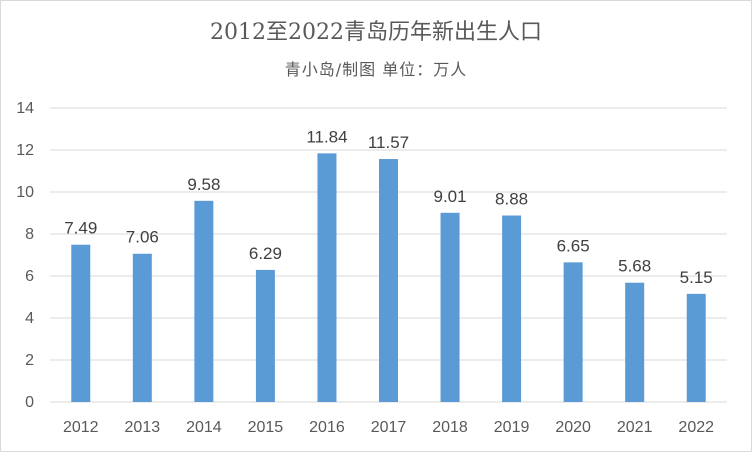 The width and height of the screenshot is (752, 452). Describe the element at coordinates (573, 427) in the screenshot. I see `x-tick-label: 2020` at that location.